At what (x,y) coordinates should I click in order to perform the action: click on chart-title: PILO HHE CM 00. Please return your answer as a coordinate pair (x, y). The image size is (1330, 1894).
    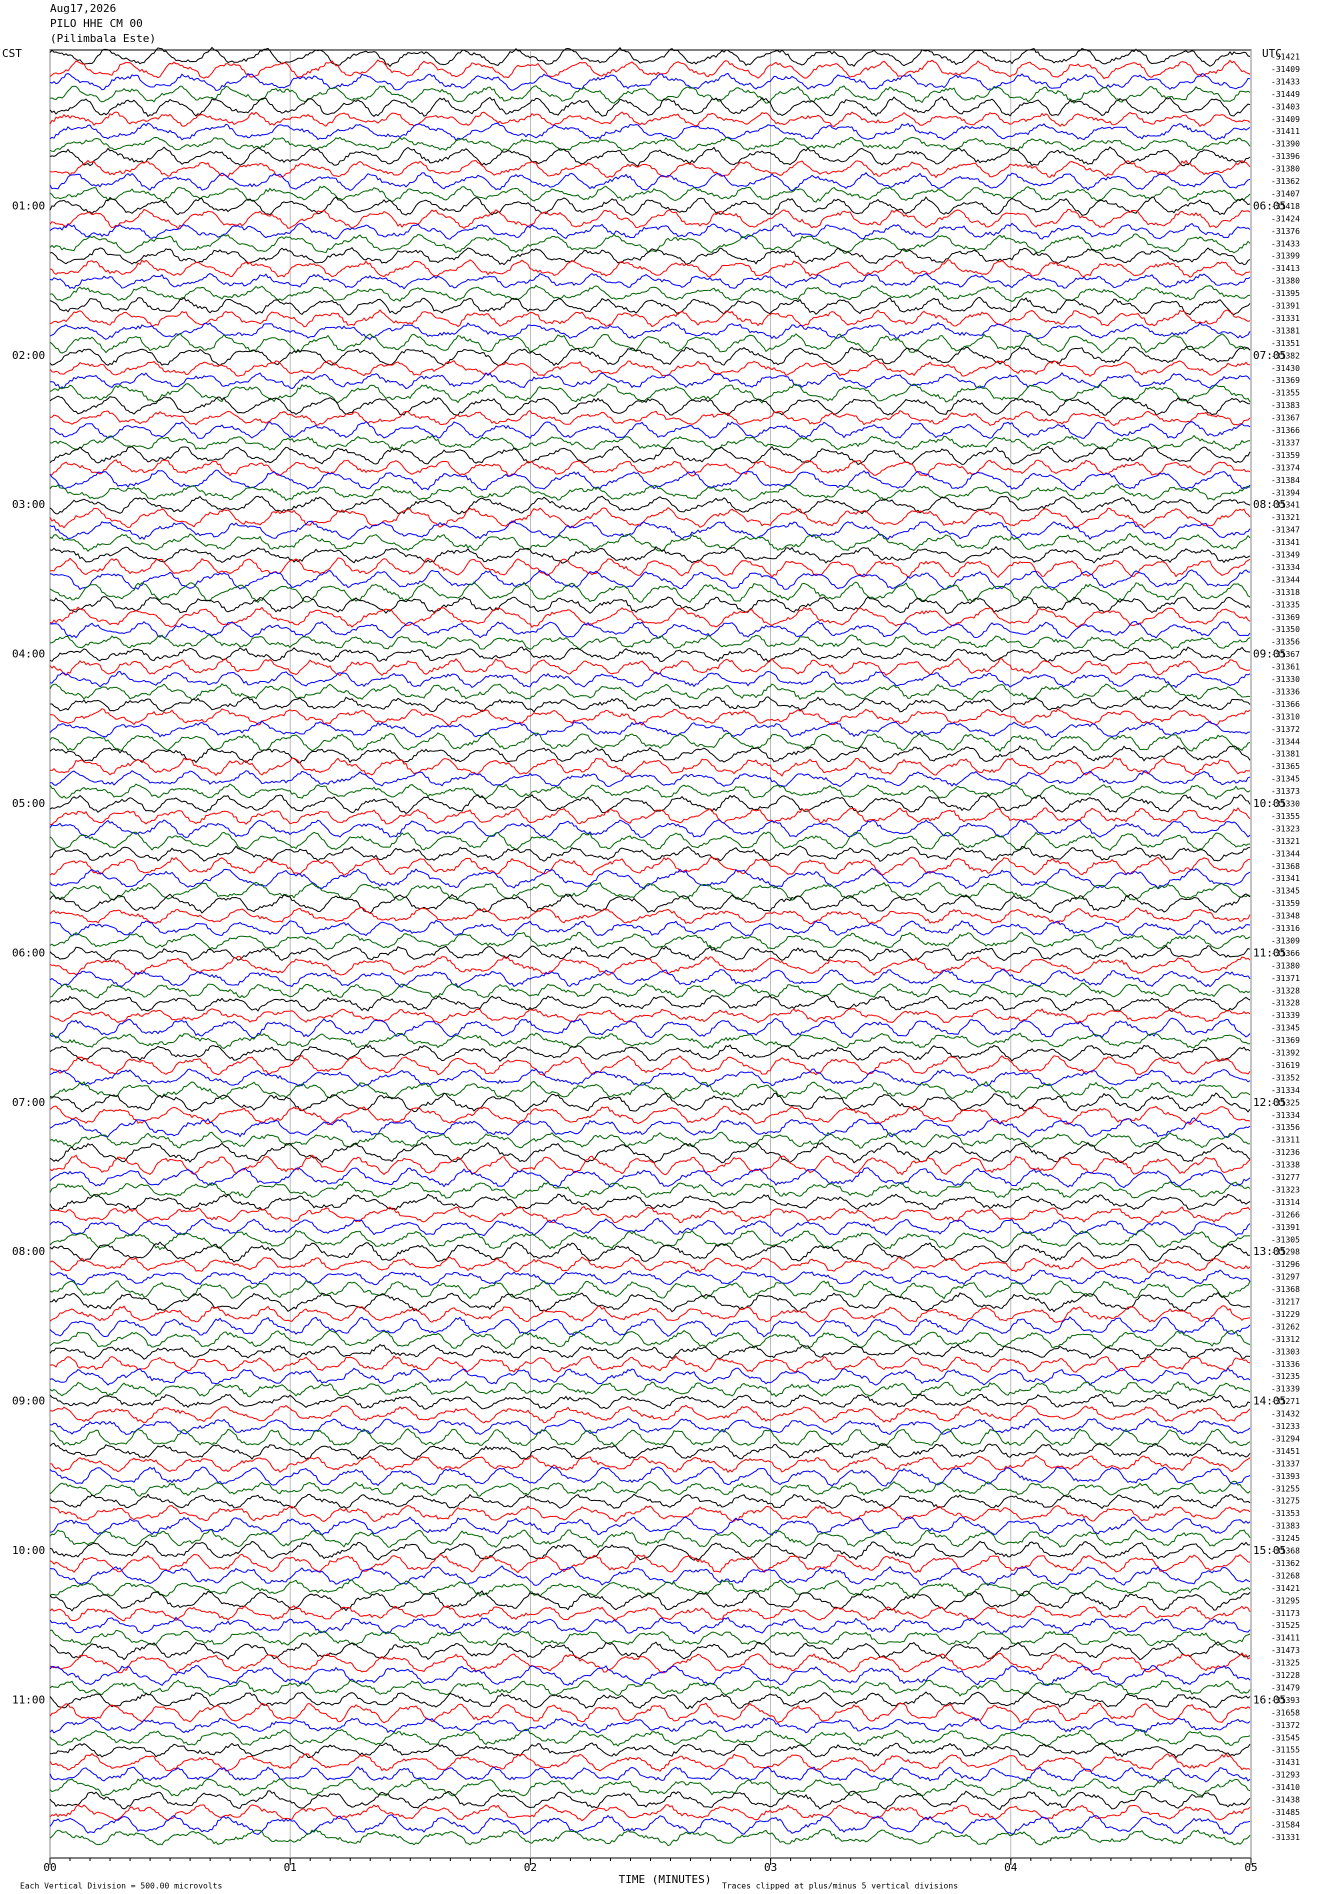
    Looking at the image, I should click on (96, 23).